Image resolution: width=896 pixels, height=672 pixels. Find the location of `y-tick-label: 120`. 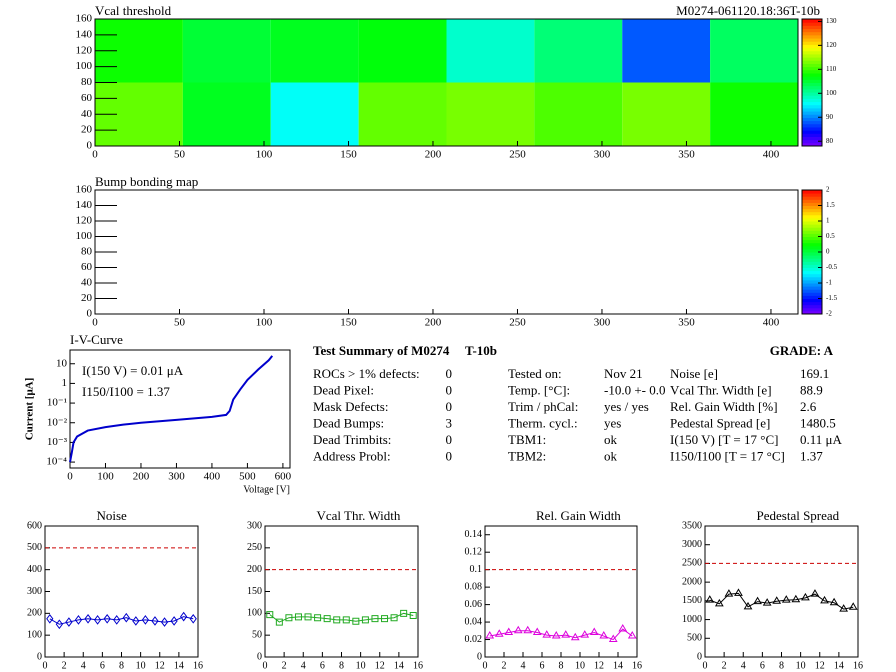

y-tick-label: 120 is located at coordinates (84, 50).